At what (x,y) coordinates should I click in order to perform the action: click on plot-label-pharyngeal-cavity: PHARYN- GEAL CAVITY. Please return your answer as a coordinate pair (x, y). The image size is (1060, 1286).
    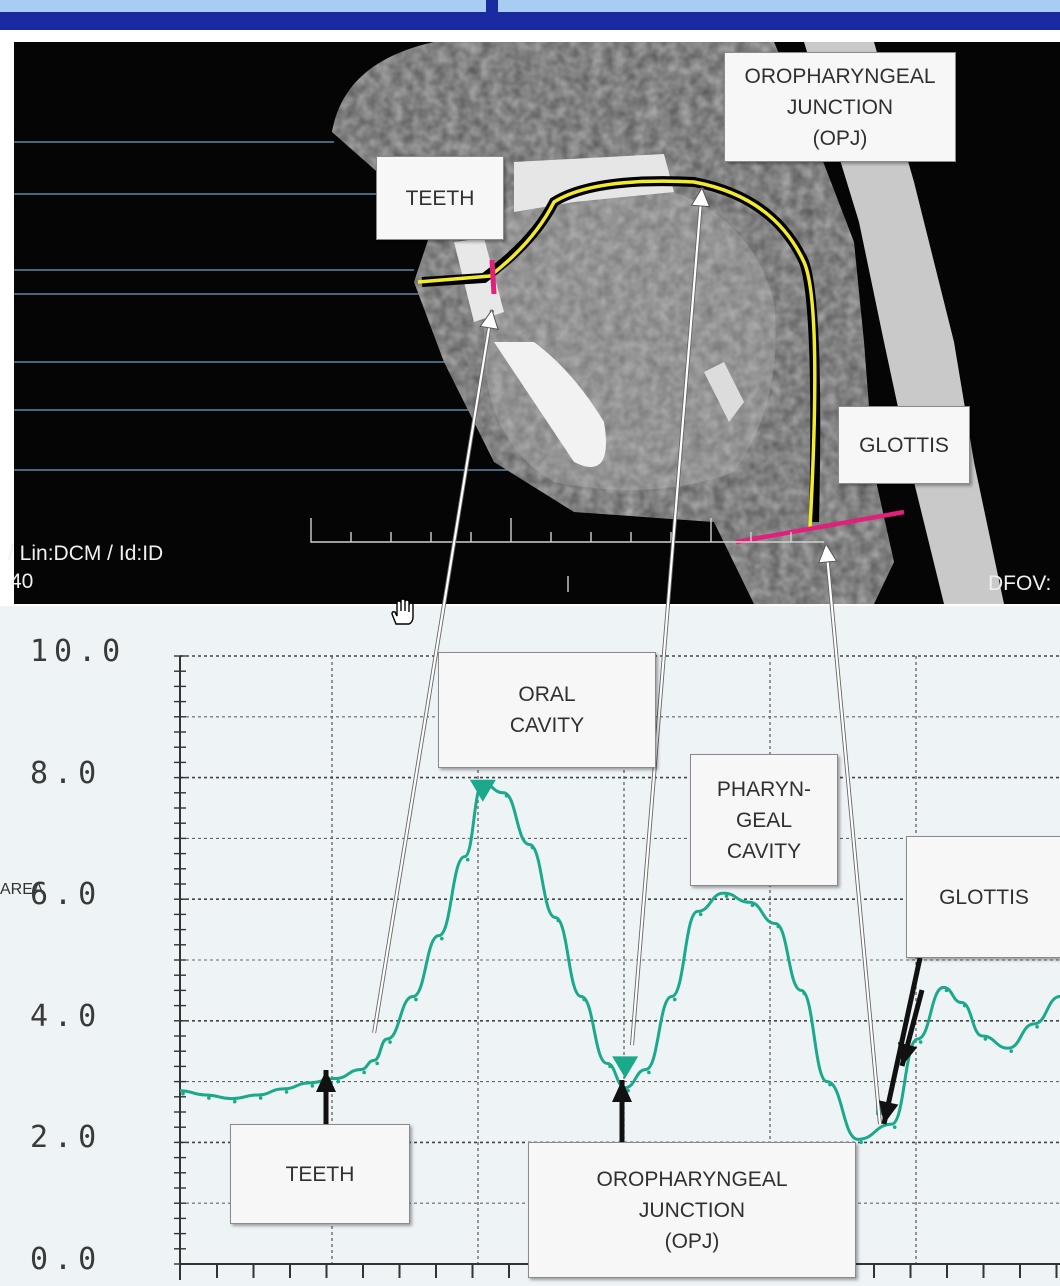
    Looking at the image, I should click on (764, 820).